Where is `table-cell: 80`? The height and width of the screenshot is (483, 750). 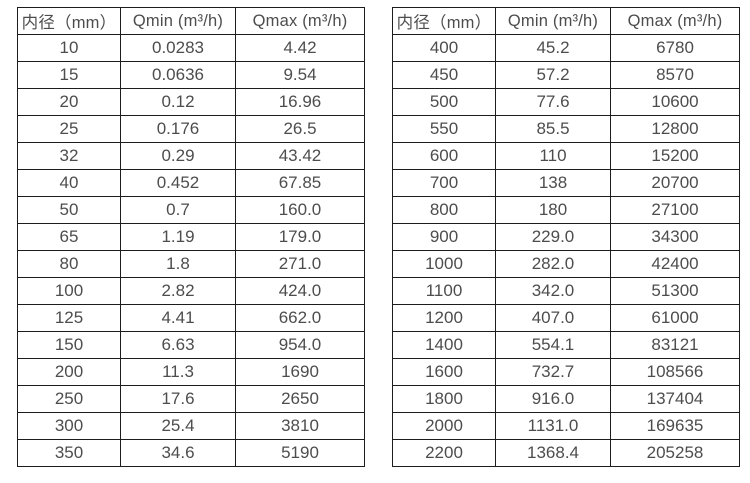 table-cell: 80 is located at coordinates (69, 264).